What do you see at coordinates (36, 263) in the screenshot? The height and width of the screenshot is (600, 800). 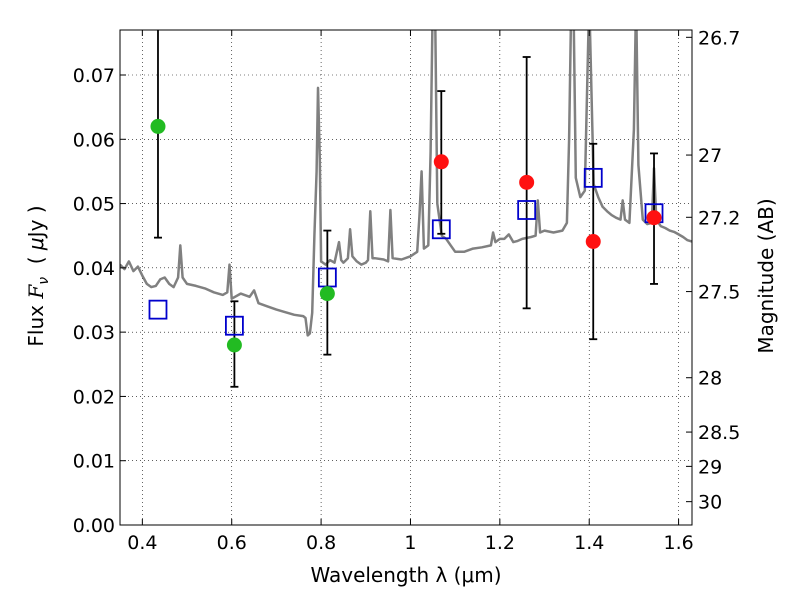 I see `y-axis-label-open: (` at bounding box center [36, 263].